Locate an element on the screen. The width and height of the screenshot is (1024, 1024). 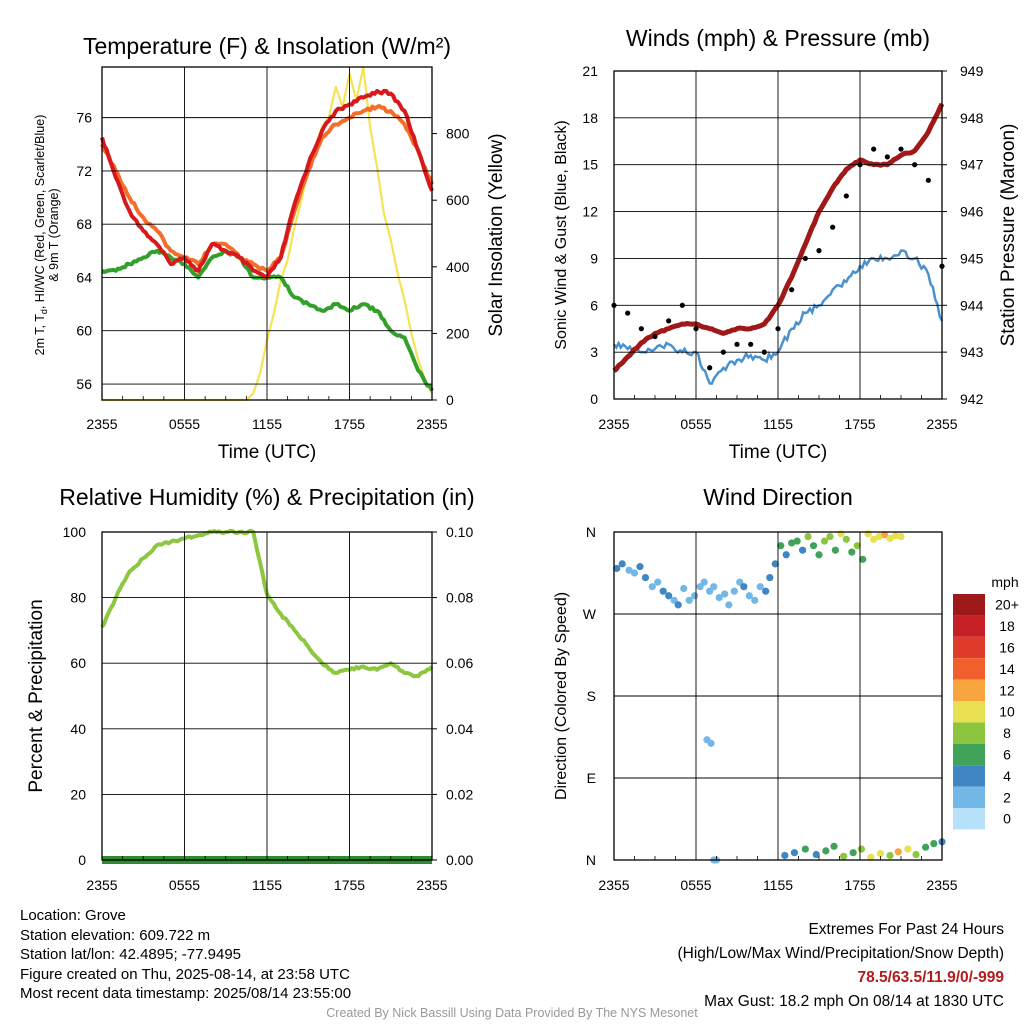
legend-label: 18 is located at coordinates (1007, 626).